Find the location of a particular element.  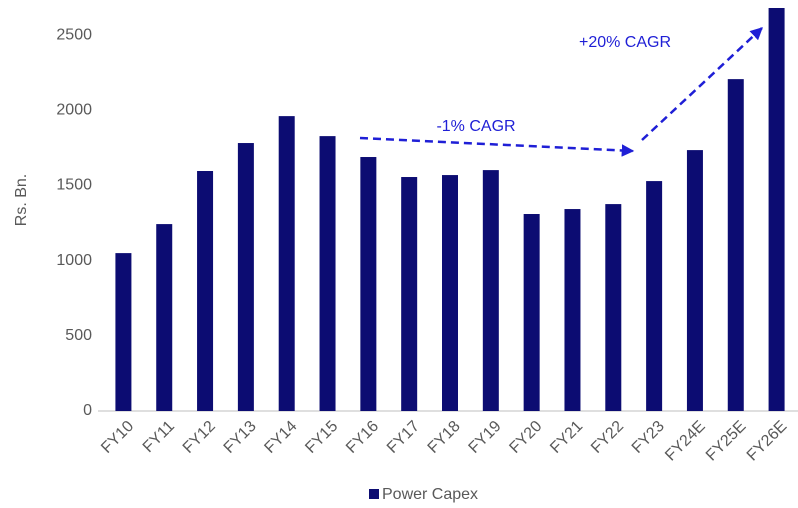

x-tick-label: FY14 is located at coordinates (280, 437).